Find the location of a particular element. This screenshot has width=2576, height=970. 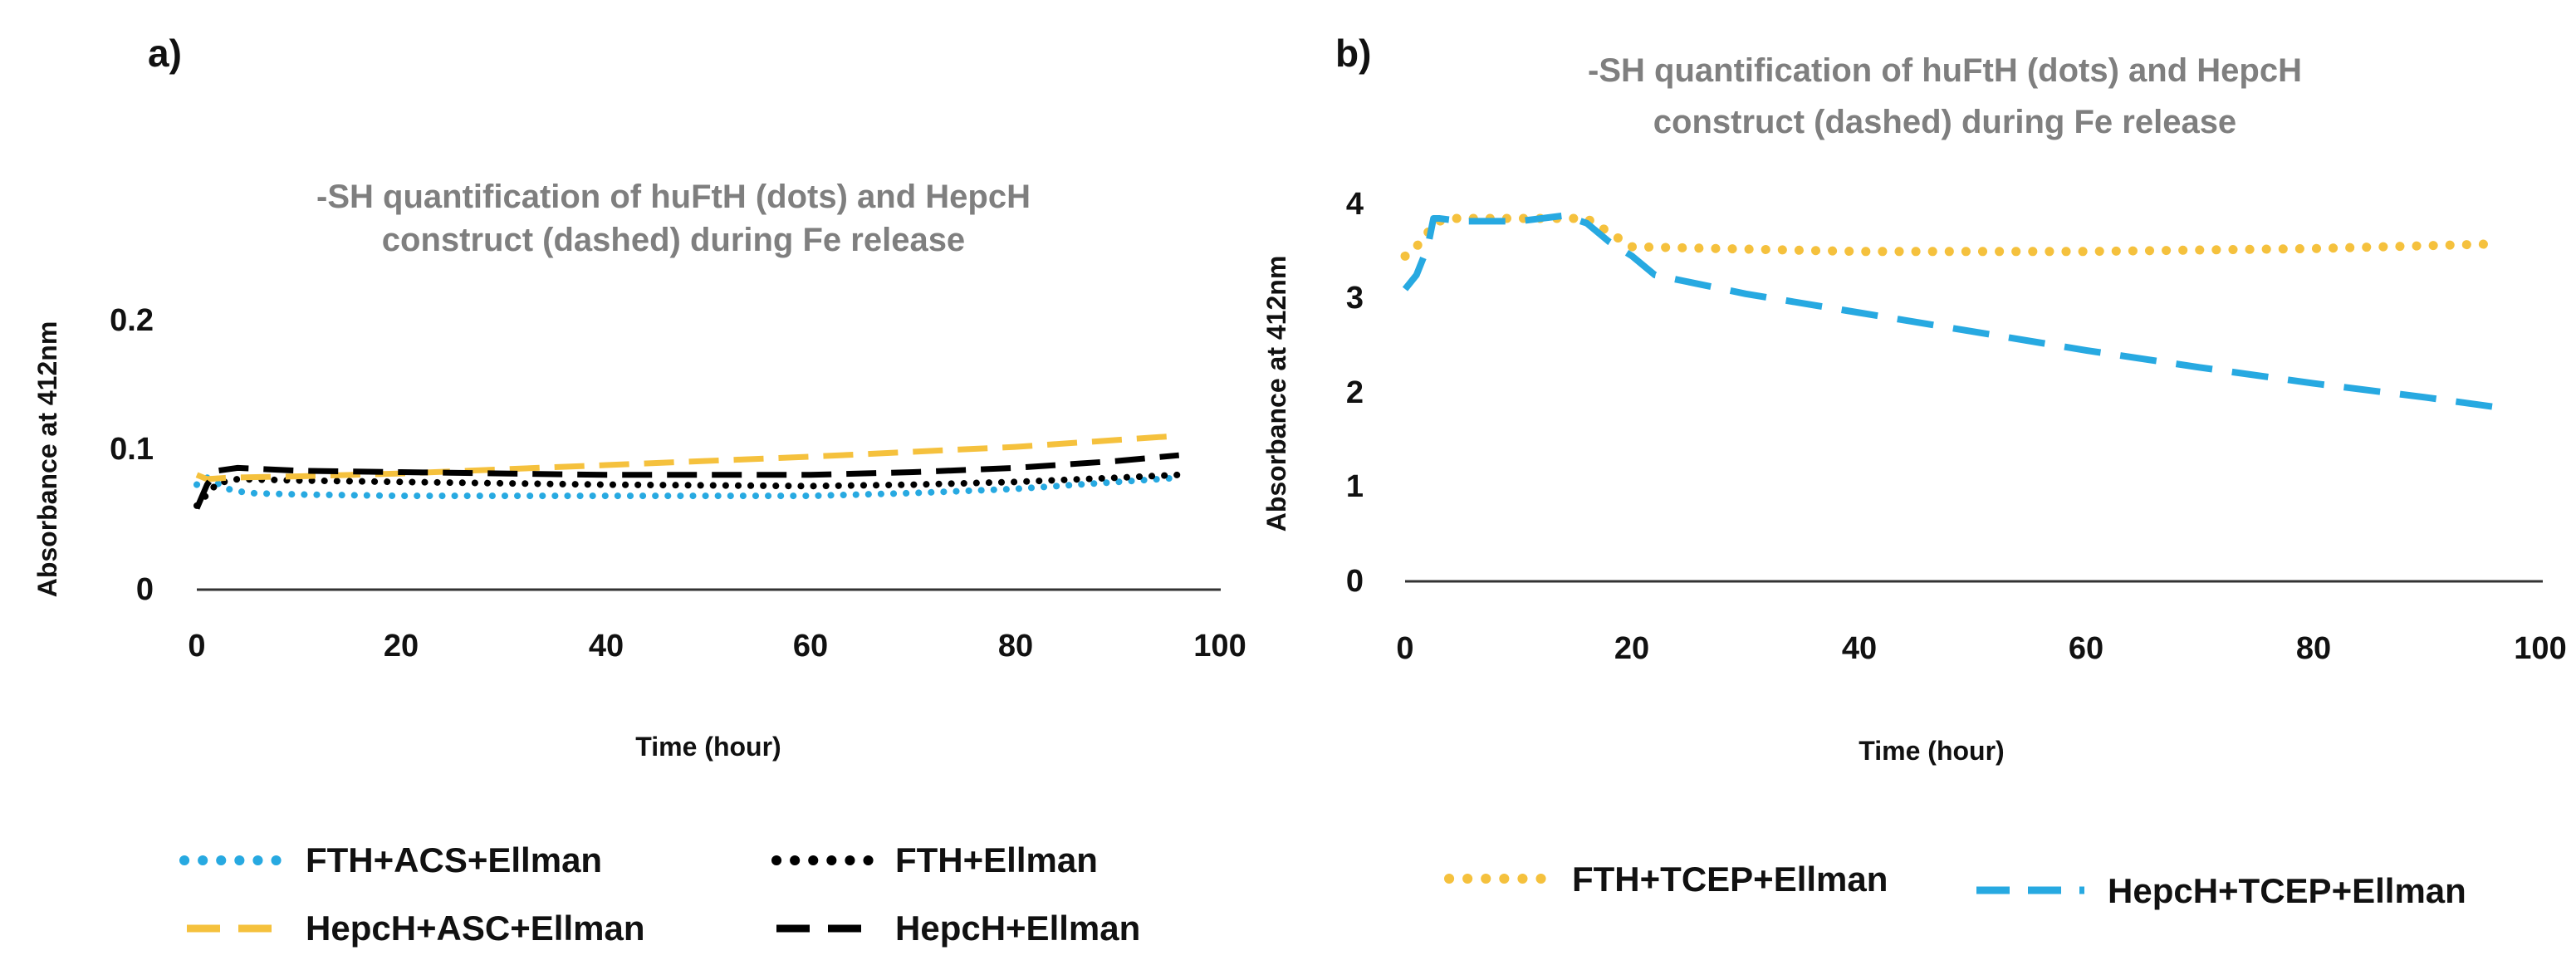

legend-item-fth-acs-ellman: FTH+ACS+Ellman is located at coordinates (390, 859).